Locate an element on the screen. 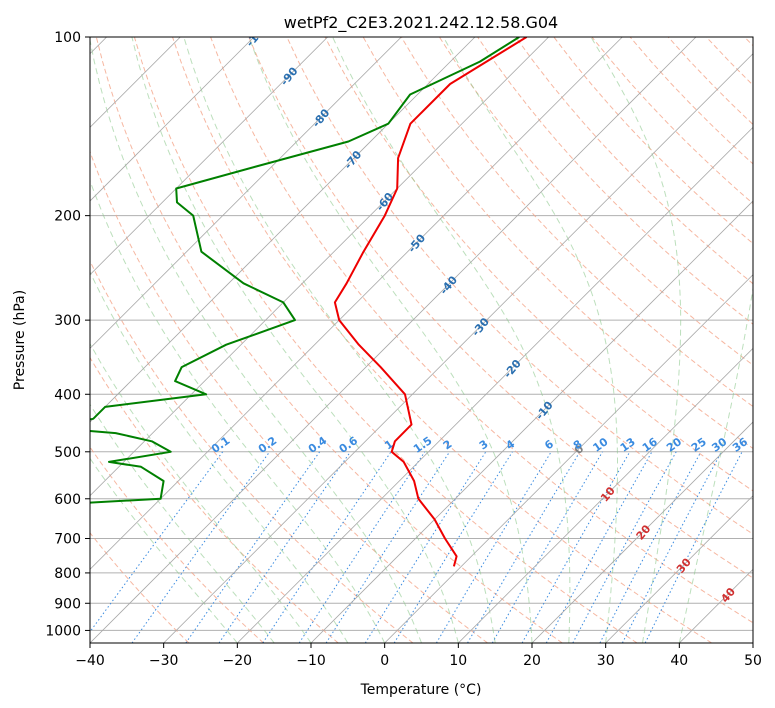  x-tick-label: 50 is located at coordinates (753, 661).